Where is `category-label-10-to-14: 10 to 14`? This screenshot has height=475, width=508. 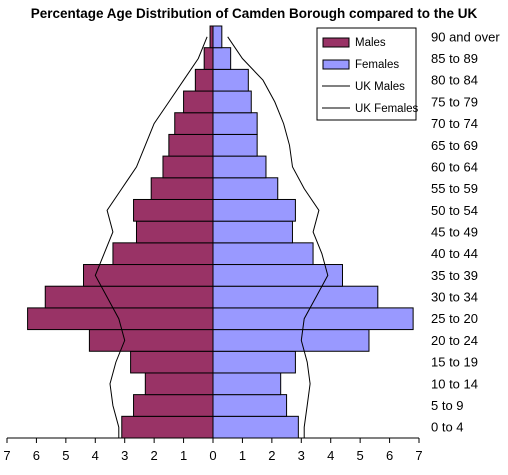
category-label-10-to-14: 10 to 14 is located at coordinates (454, 383).